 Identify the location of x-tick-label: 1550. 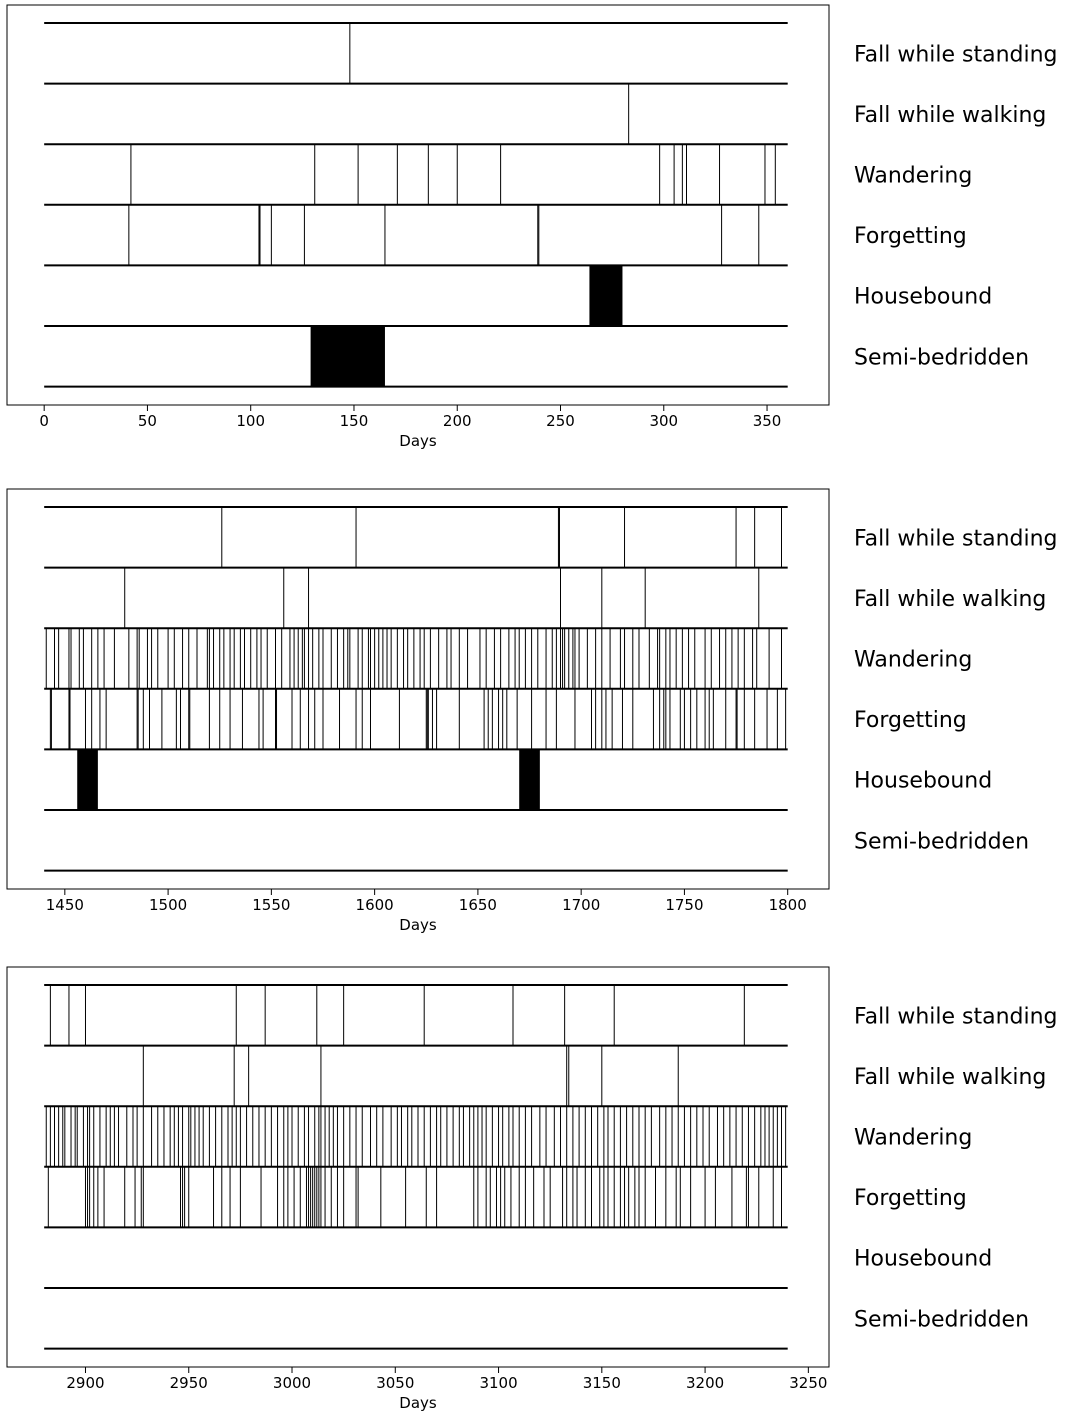
(271, 905).